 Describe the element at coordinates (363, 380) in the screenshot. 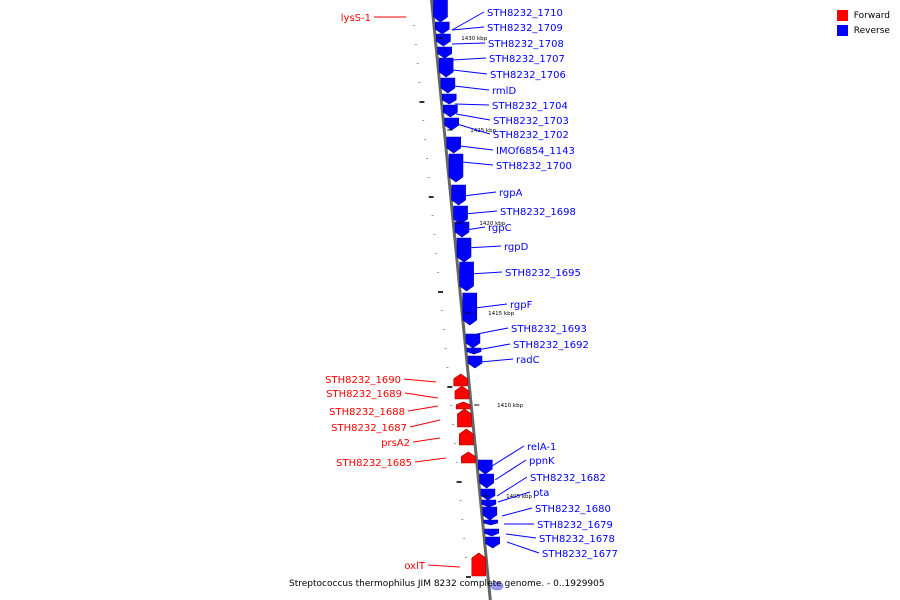

I see `gene-label: STH8232_1690` at that location.